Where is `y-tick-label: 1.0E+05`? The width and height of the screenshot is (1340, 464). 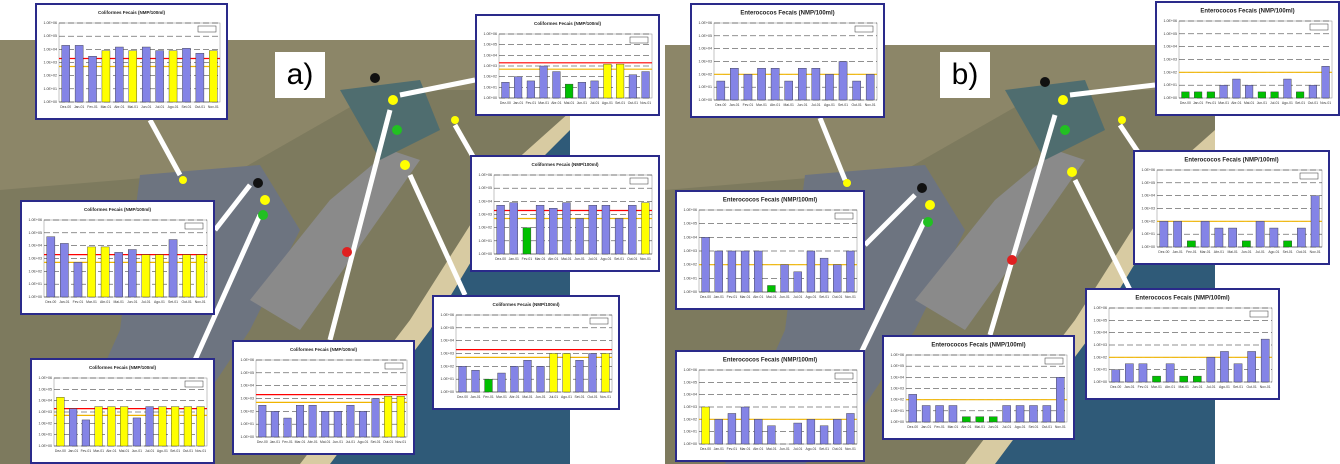
y-tick-label: 1.0E+05 is located at coordinates (51, 36).